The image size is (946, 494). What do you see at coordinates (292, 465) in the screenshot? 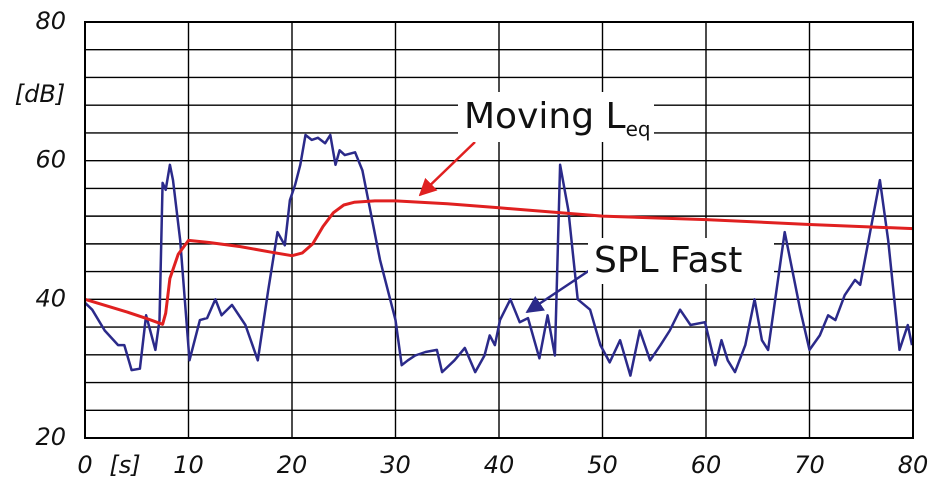
I see `x-tick-label: 20` at bounding box center [292, 465].